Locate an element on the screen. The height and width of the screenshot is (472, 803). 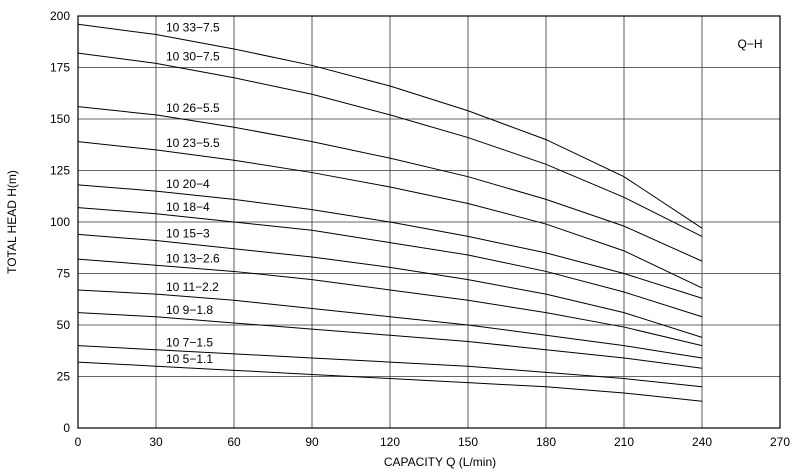
curve-label: 10 11−2.2 is located at coordinates (192, 287).